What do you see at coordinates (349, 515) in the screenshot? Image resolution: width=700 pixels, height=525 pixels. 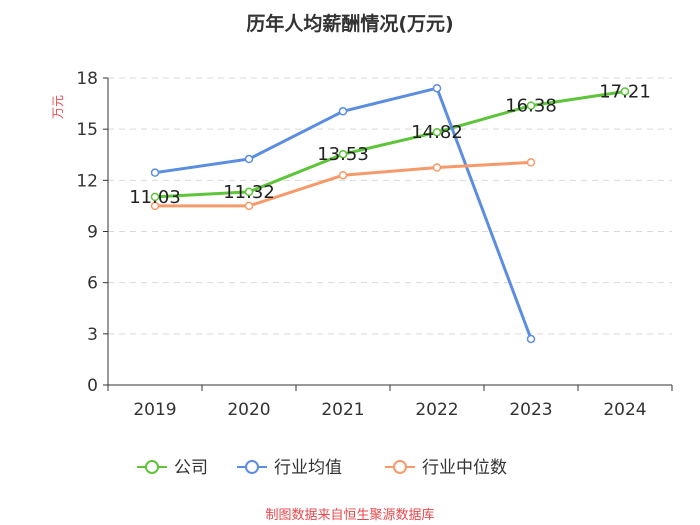 I see `source-note: 制图数据来自恒生聚源数据库` at bounding box center [349, 515].